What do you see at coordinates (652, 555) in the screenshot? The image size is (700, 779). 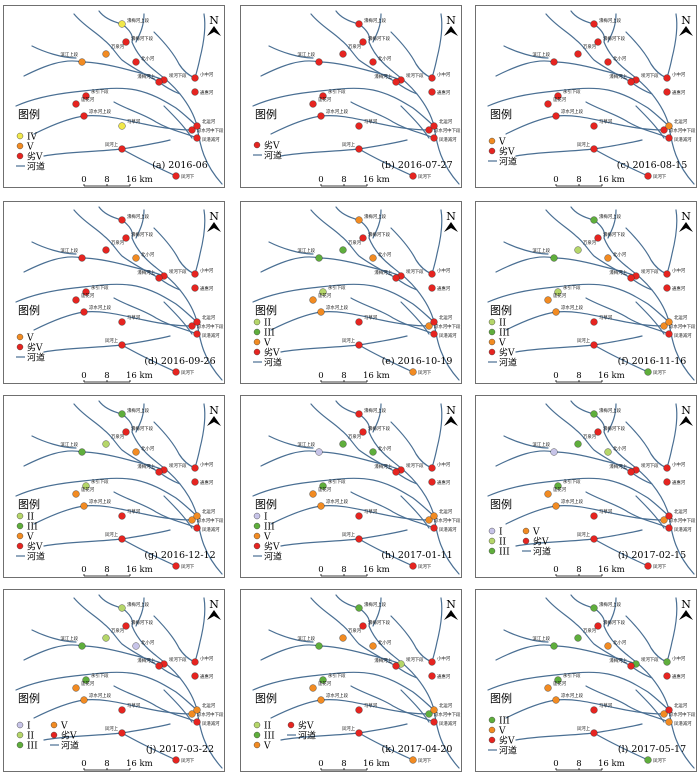 I see `panel-caption: (i) 2017-02-15` at bounding box center [652, 555].